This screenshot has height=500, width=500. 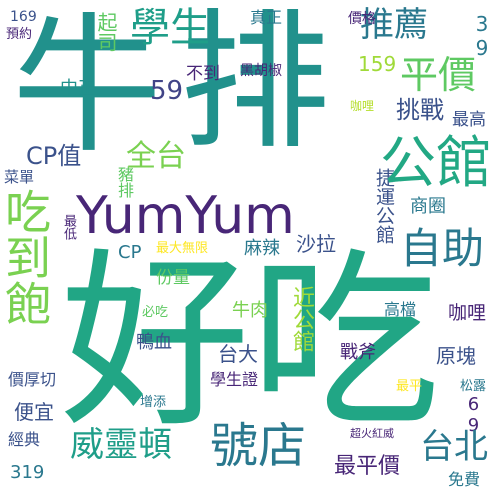 I want to click on word-yumyum: YumYum, so click(x=185, y=216).